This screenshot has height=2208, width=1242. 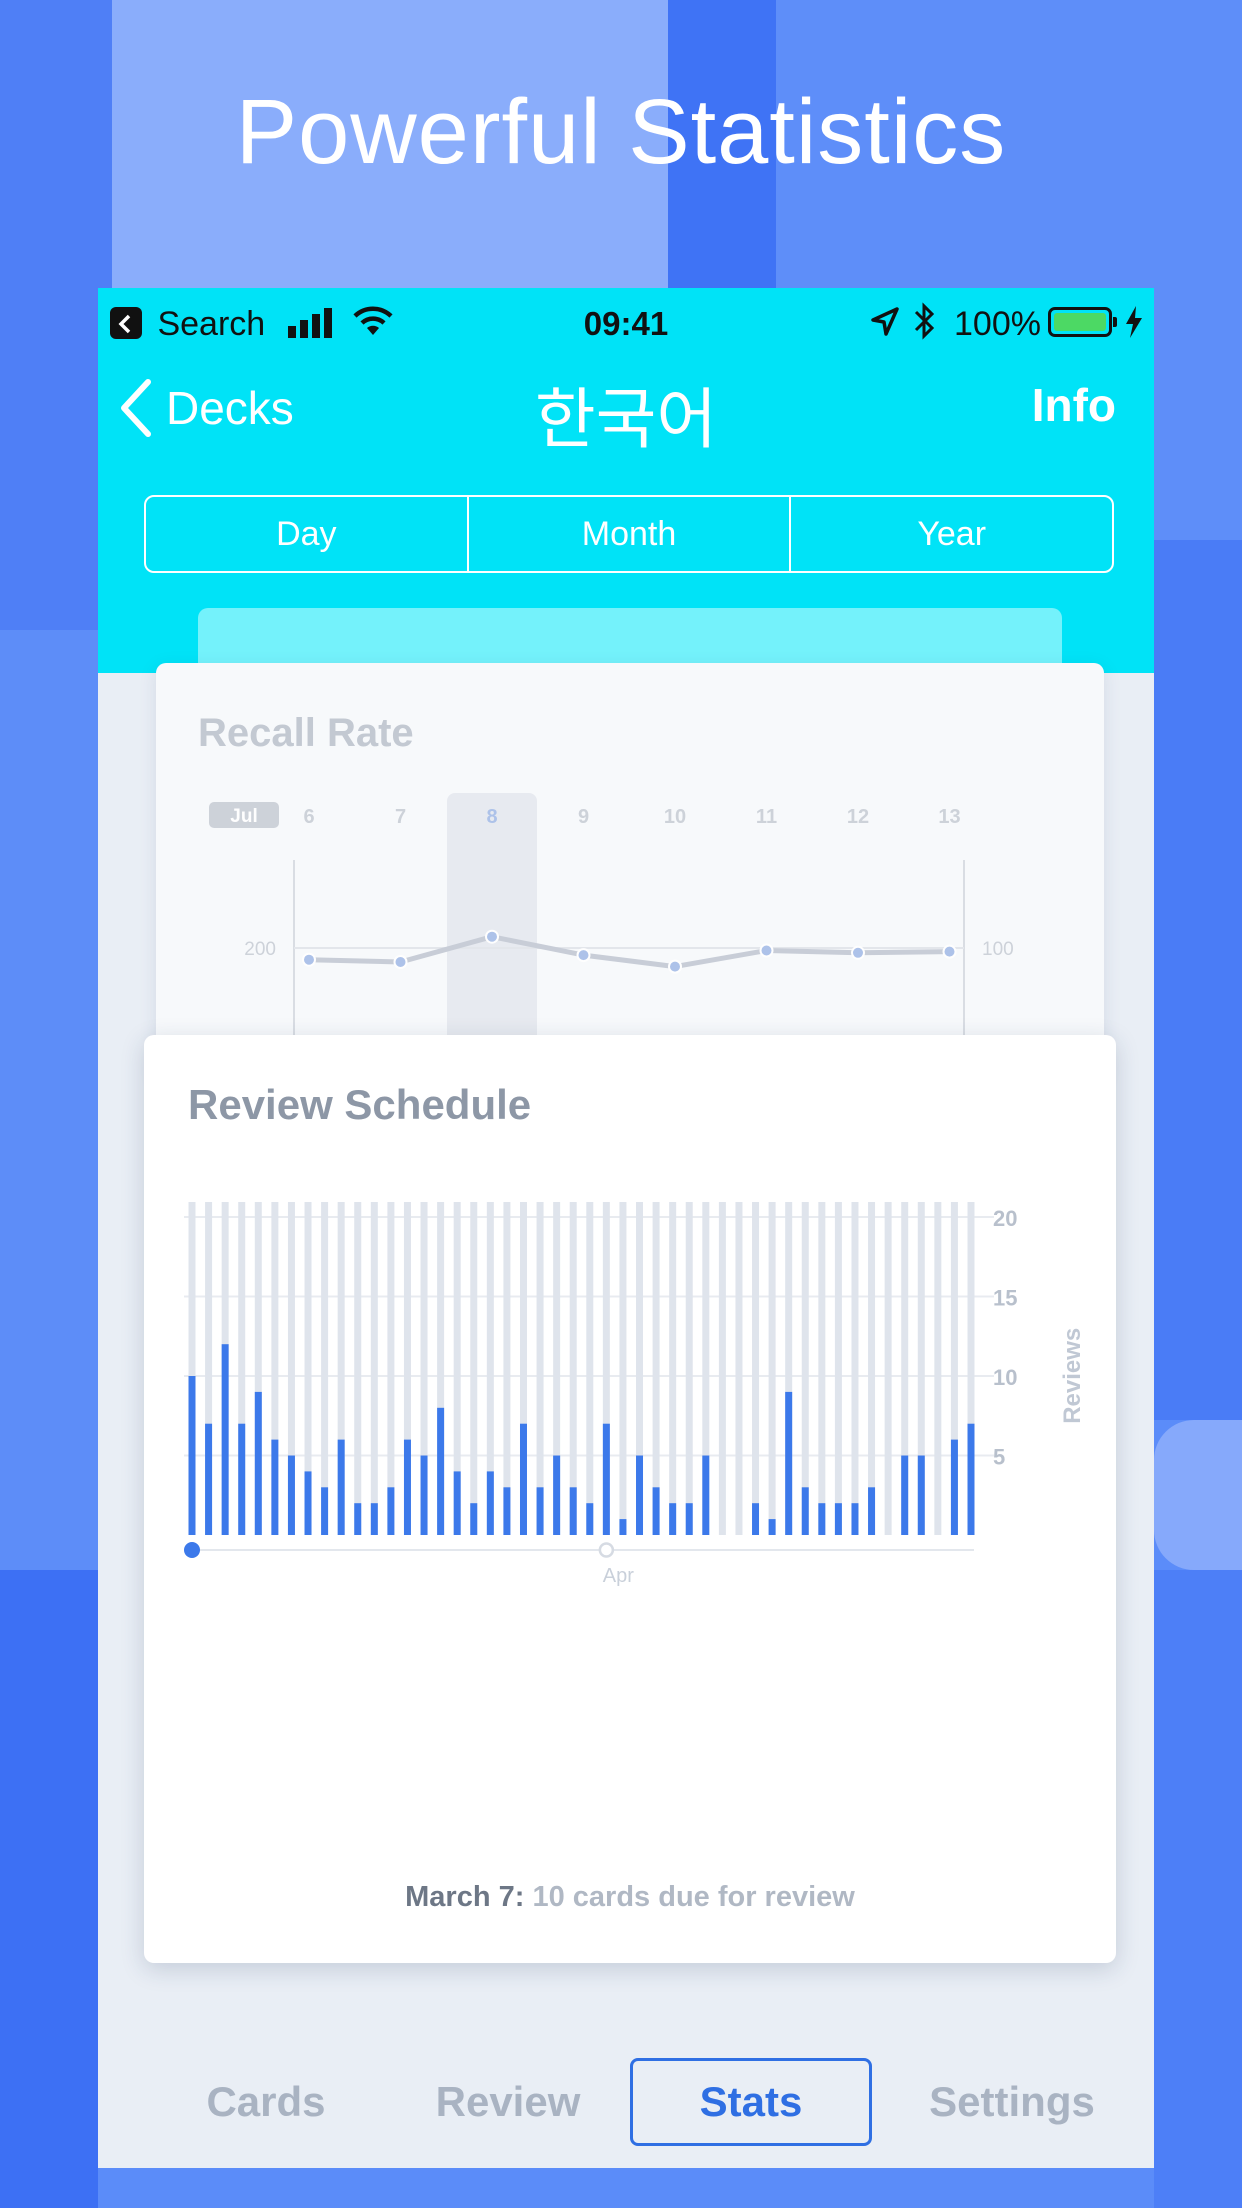 What do you see at coordinates (211, 324) in the screenshot?
I see `back-app-label: Search` at bounding box center [211, 324].